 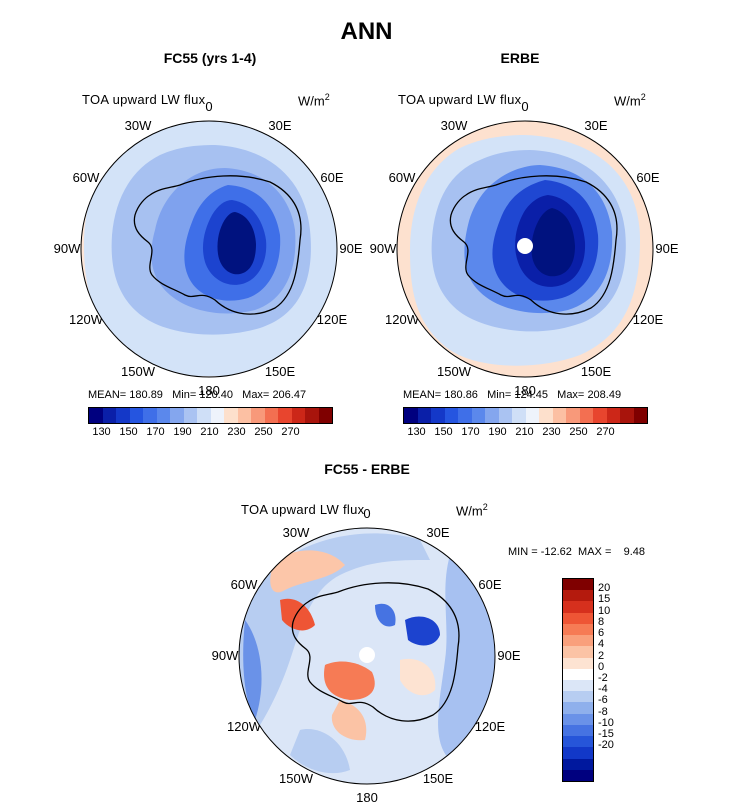 I want to click on panel3-fill-pos1-east, so click(x=418, y=677).